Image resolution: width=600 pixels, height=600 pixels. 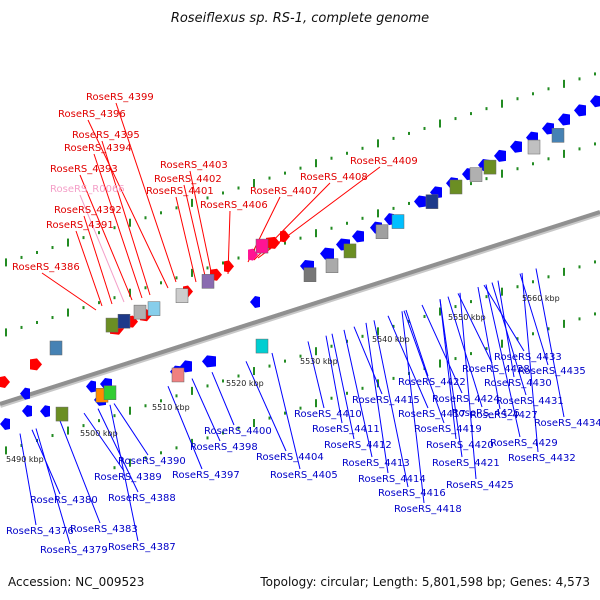 I want to click on gene-label: RoseRS_4413, so click(x=376, y=463).